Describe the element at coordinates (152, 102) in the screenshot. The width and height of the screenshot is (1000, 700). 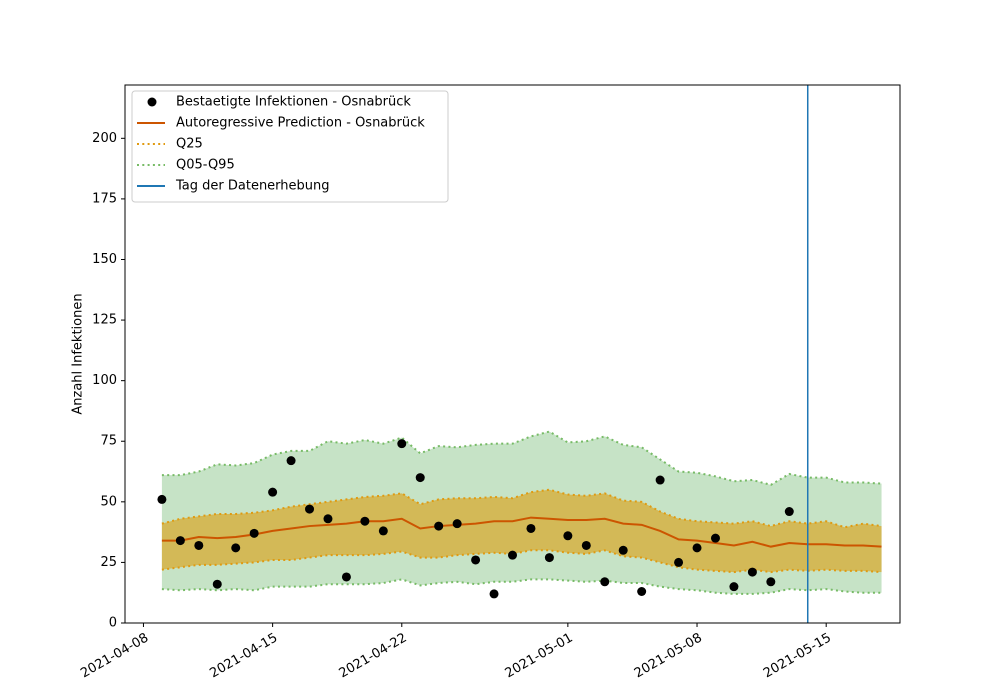
I see `legend-marker` at that location.